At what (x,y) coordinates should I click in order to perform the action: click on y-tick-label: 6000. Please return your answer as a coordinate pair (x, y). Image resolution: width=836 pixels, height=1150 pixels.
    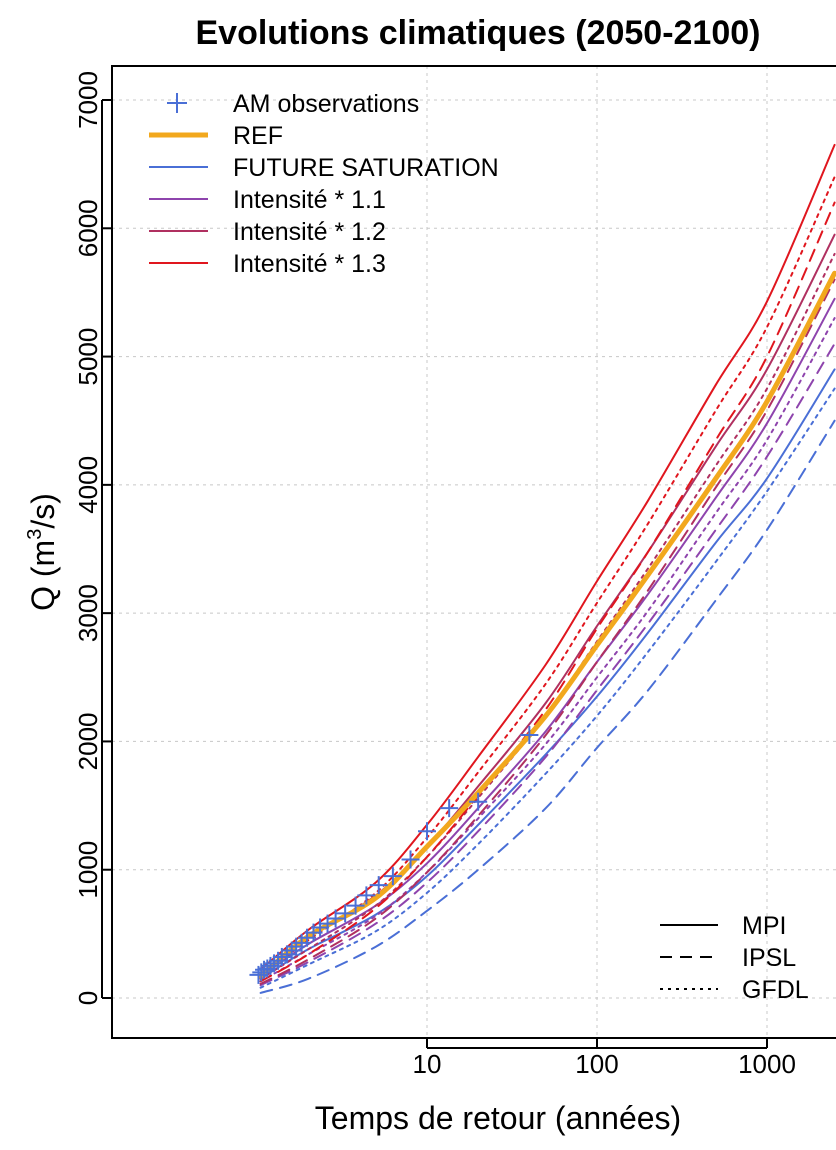
    Looking at the image, I should click on (88, 228).